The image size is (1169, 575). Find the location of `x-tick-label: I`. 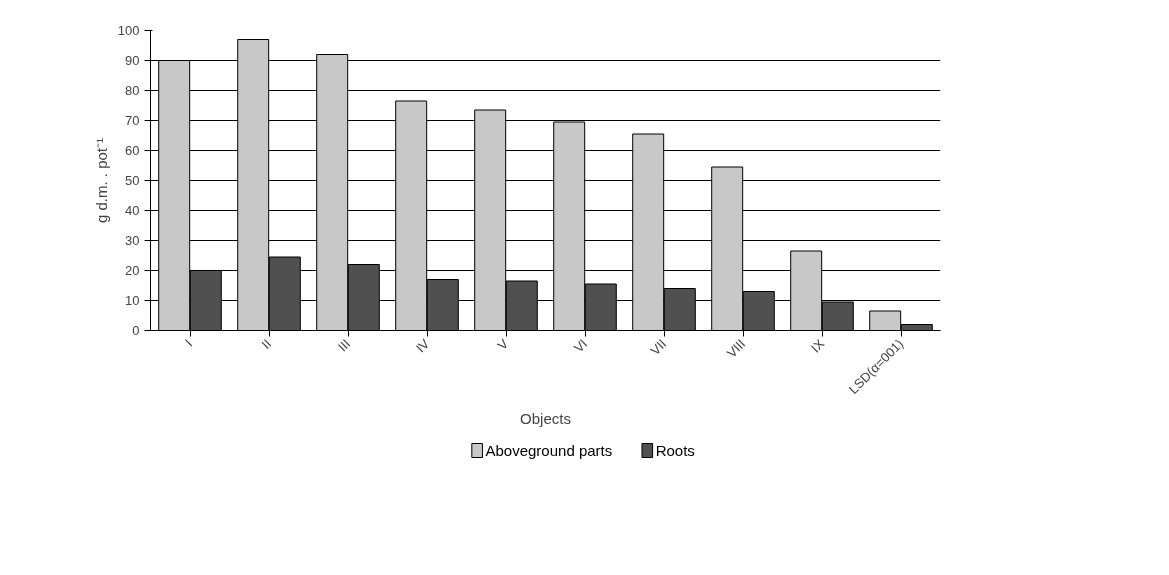

x-tick-label: I is located at coordinates (189, 343).